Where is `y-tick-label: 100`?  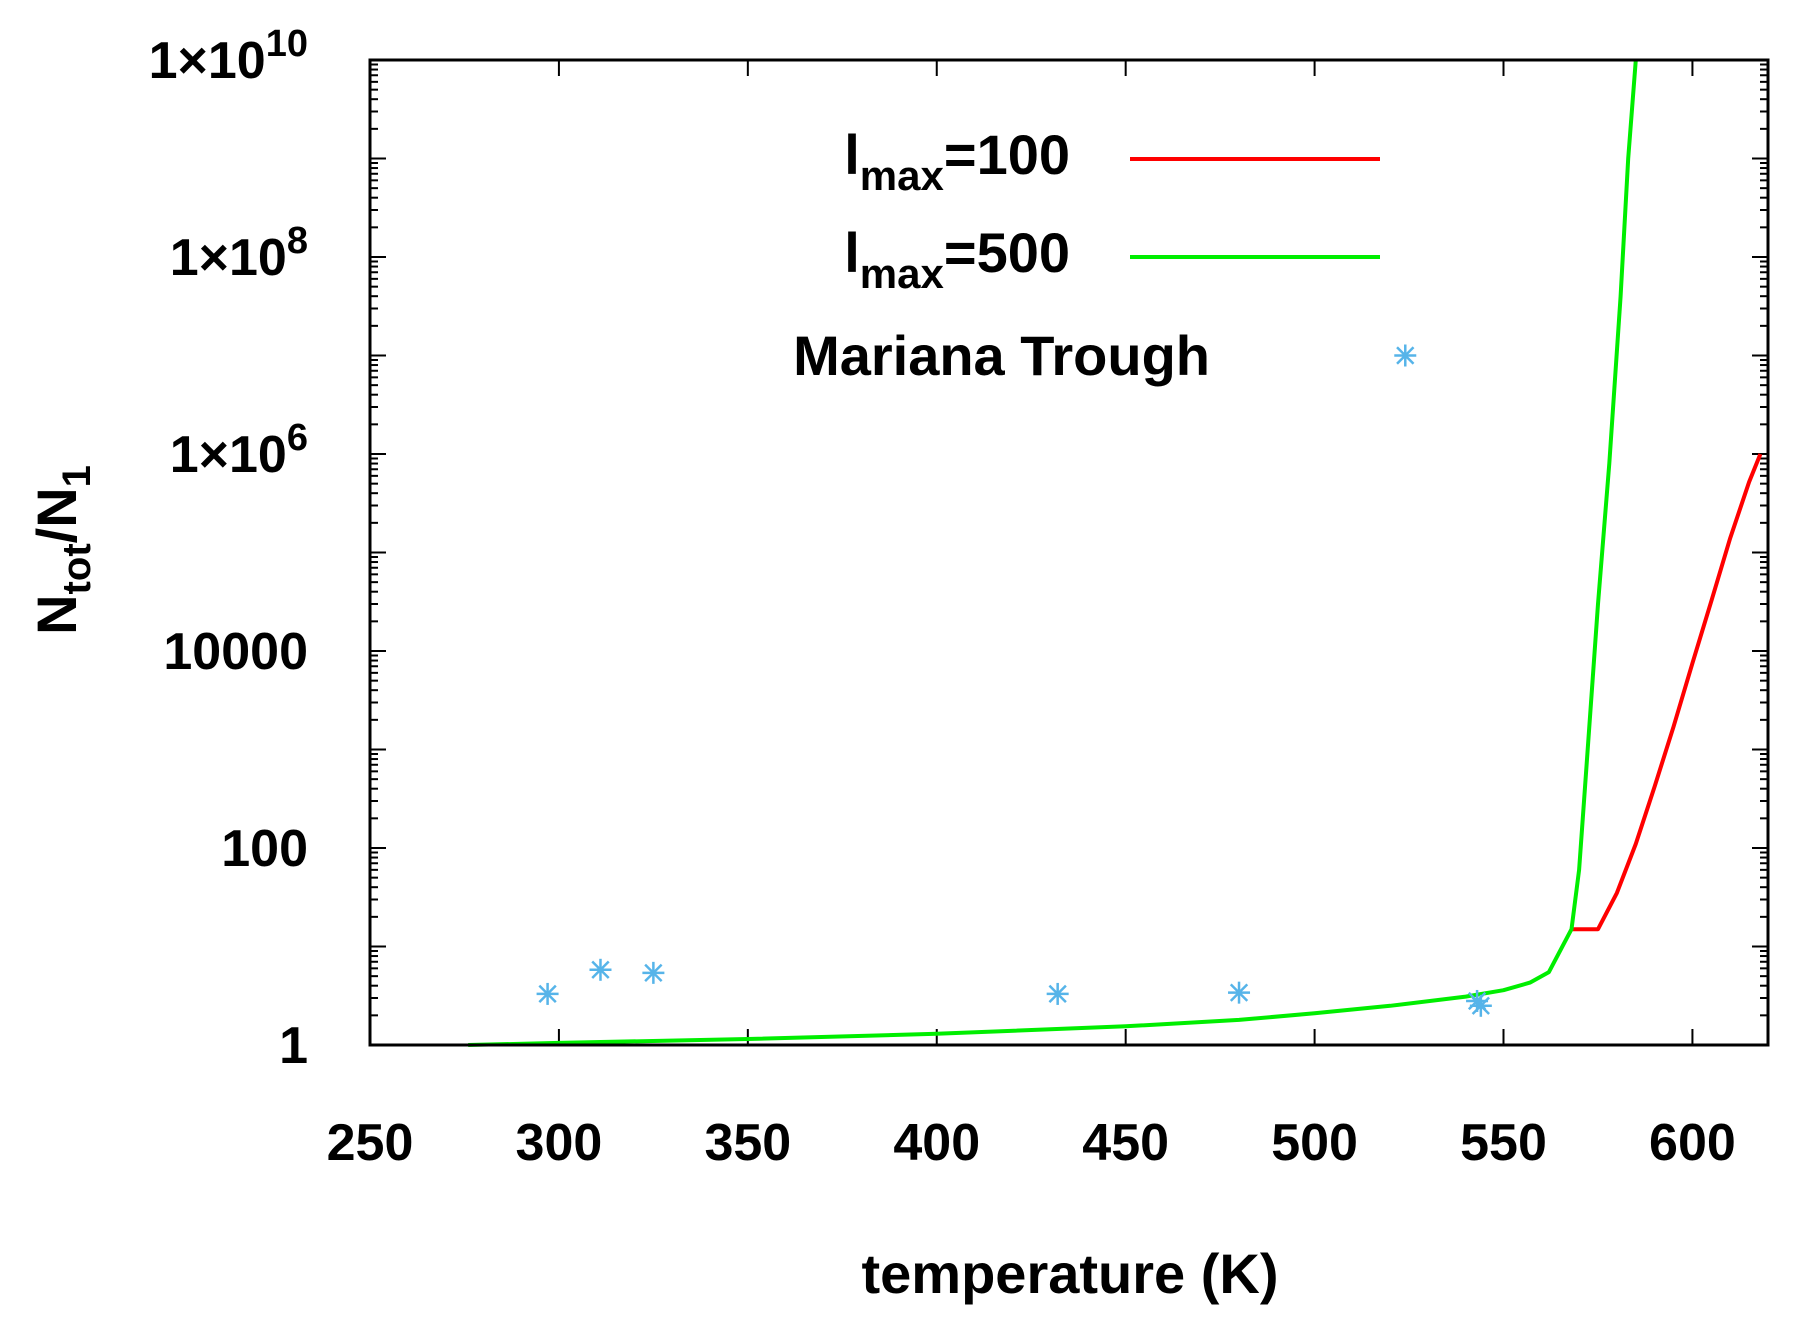 y-tick-label: 100 is located at coordinates (264, 849).